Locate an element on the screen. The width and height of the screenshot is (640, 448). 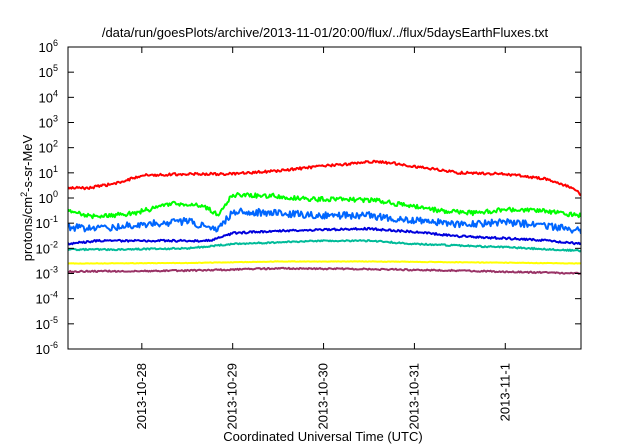
y-tick-label: 10¹ is located at coordinates (48, 172).